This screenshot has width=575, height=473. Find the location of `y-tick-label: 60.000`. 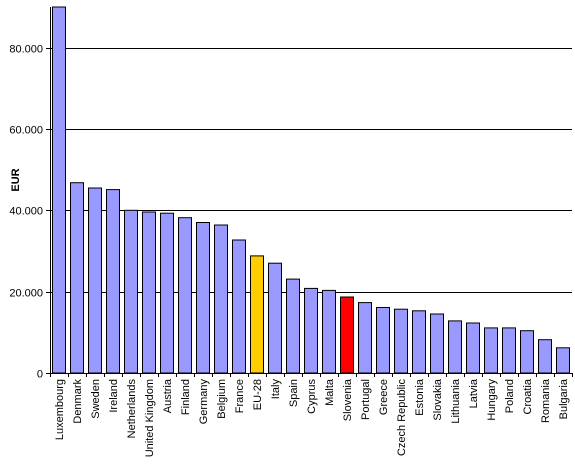

y-tick-label: 60.000 is located at coordinates (26, 131).